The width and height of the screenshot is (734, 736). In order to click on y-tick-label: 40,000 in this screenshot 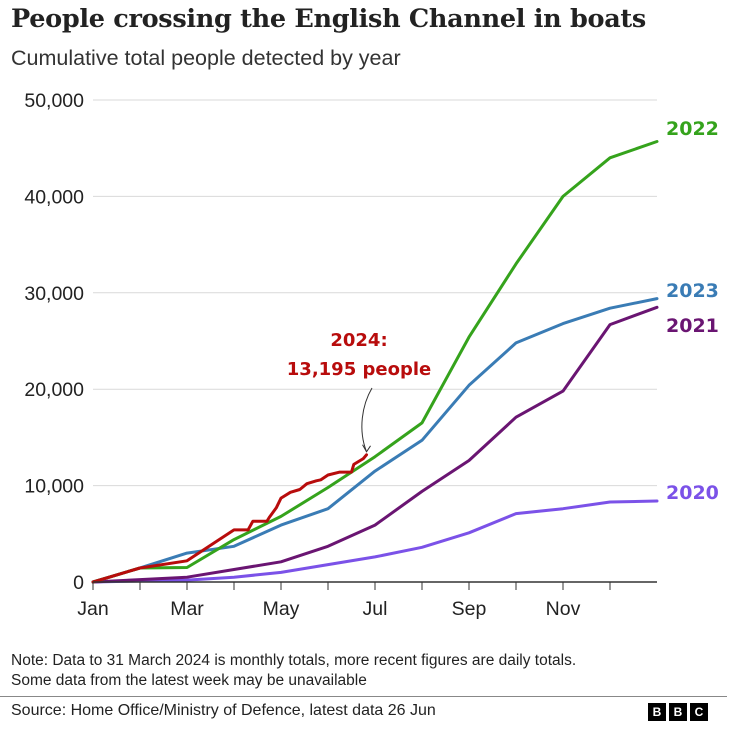, I will do `click(54, 197)`.